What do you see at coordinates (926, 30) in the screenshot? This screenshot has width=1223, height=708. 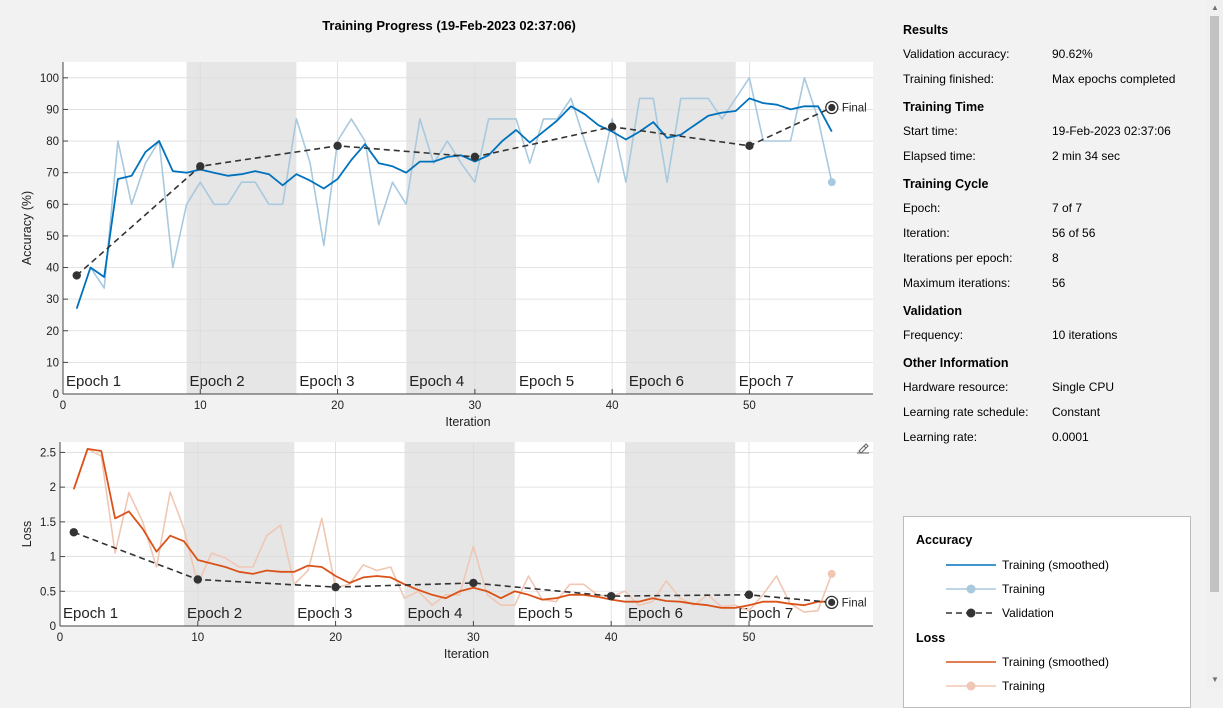 I see `results-heading: Results` at bounding box center [926, 30].